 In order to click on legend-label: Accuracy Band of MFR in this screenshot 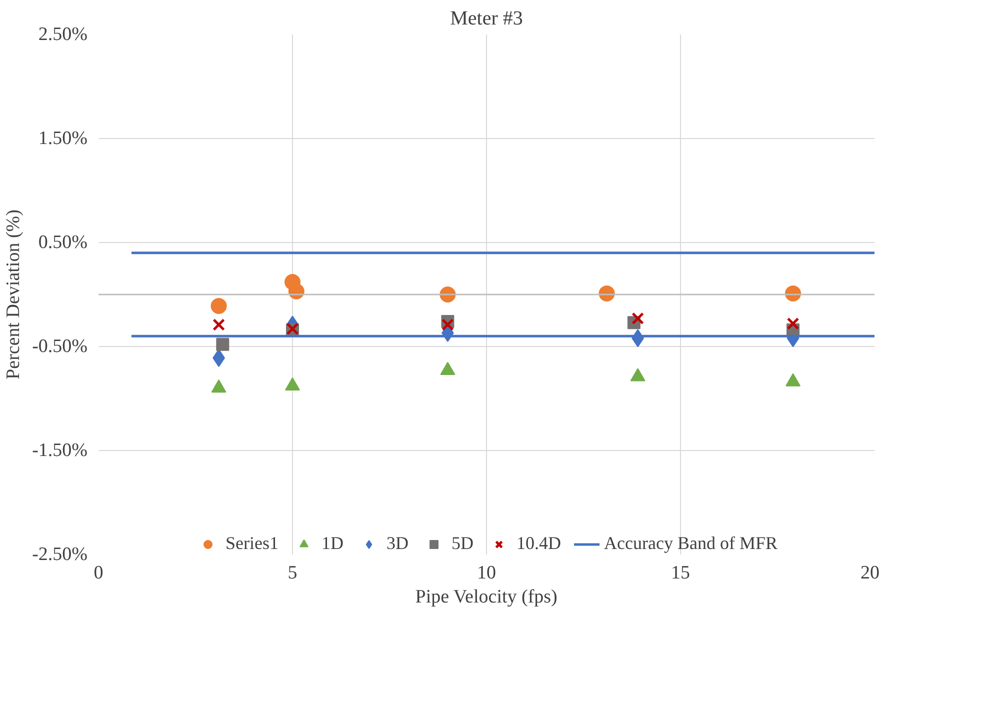, I will do `click(691, 543)`.